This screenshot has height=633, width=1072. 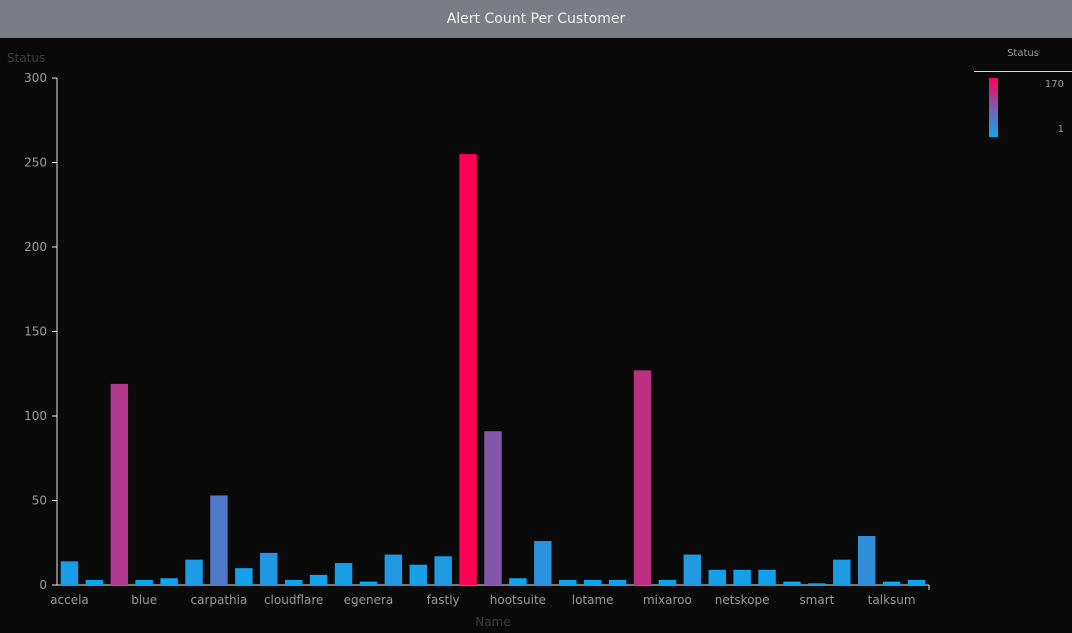 What do you see at coordinates (742, 600) in the screenshot?
I see `x-tick-label: netskope` at bounding box center [742, 600].